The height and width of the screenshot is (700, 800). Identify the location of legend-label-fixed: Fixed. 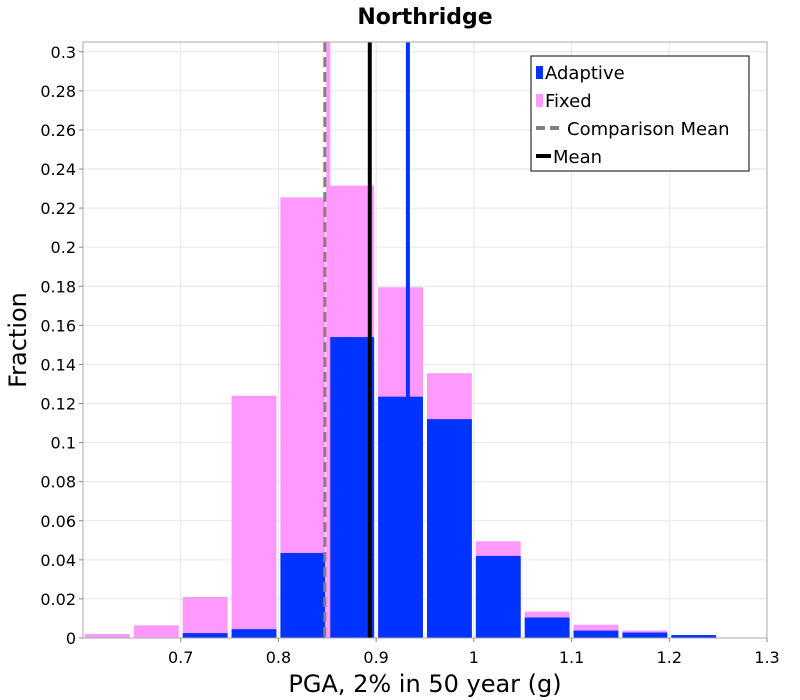
(568, 101).